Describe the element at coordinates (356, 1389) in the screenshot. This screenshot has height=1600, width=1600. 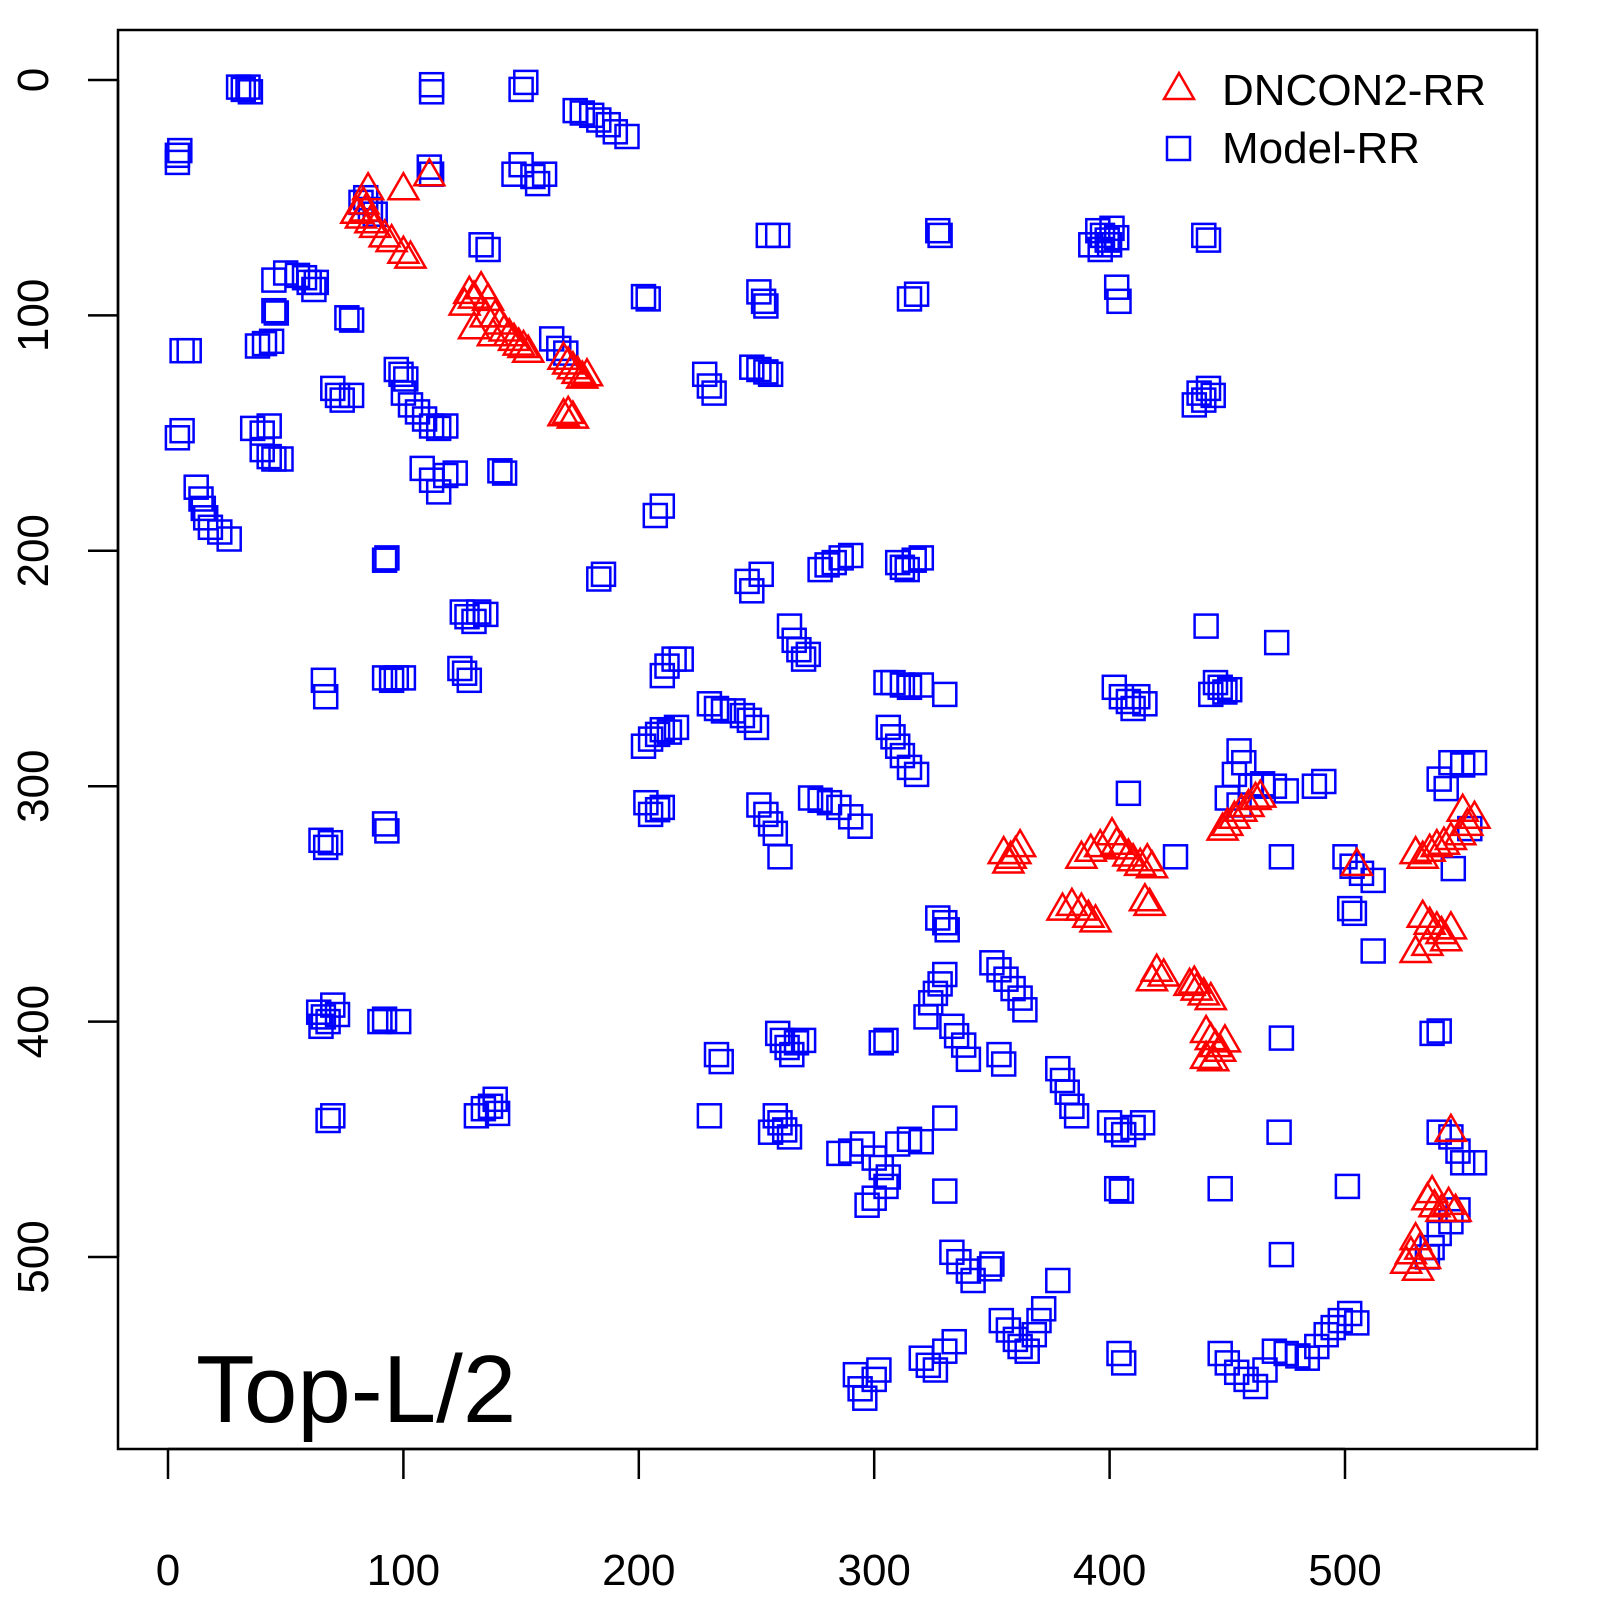
I see `panel-annotation: Top-L/2` at that location.